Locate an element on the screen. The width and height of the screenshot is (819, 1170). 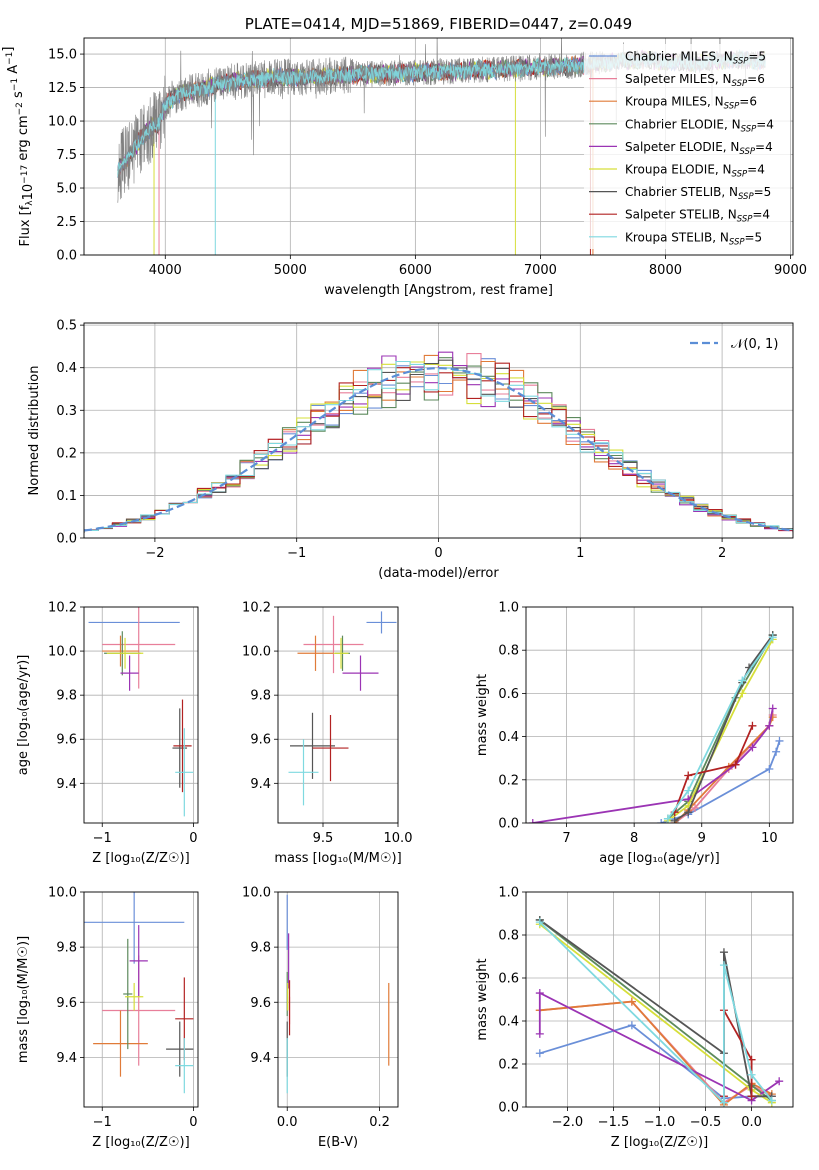
x-tick-label: 9 is located at coordinates (702, 838).